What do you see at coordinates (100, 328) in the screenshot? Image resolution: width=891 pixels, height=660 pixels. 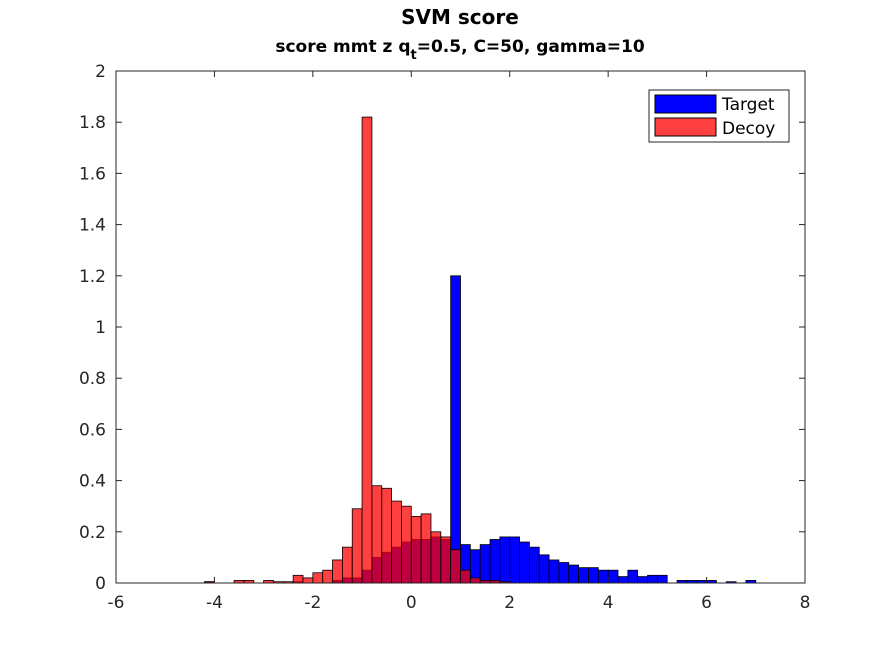 I see `y-tick-label: 1` at bounding box center [100, 328].